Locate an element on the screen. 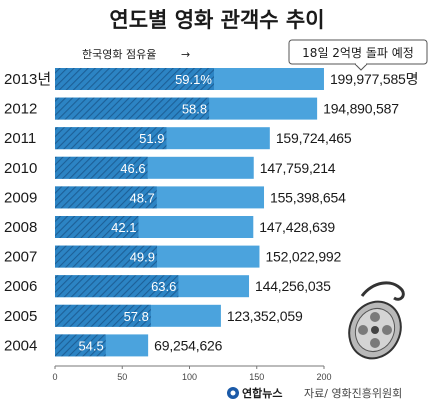 Image resolution: width=435 pixels, height=404 pixels. year-label: 2005 is located at coordinates (20, 316).